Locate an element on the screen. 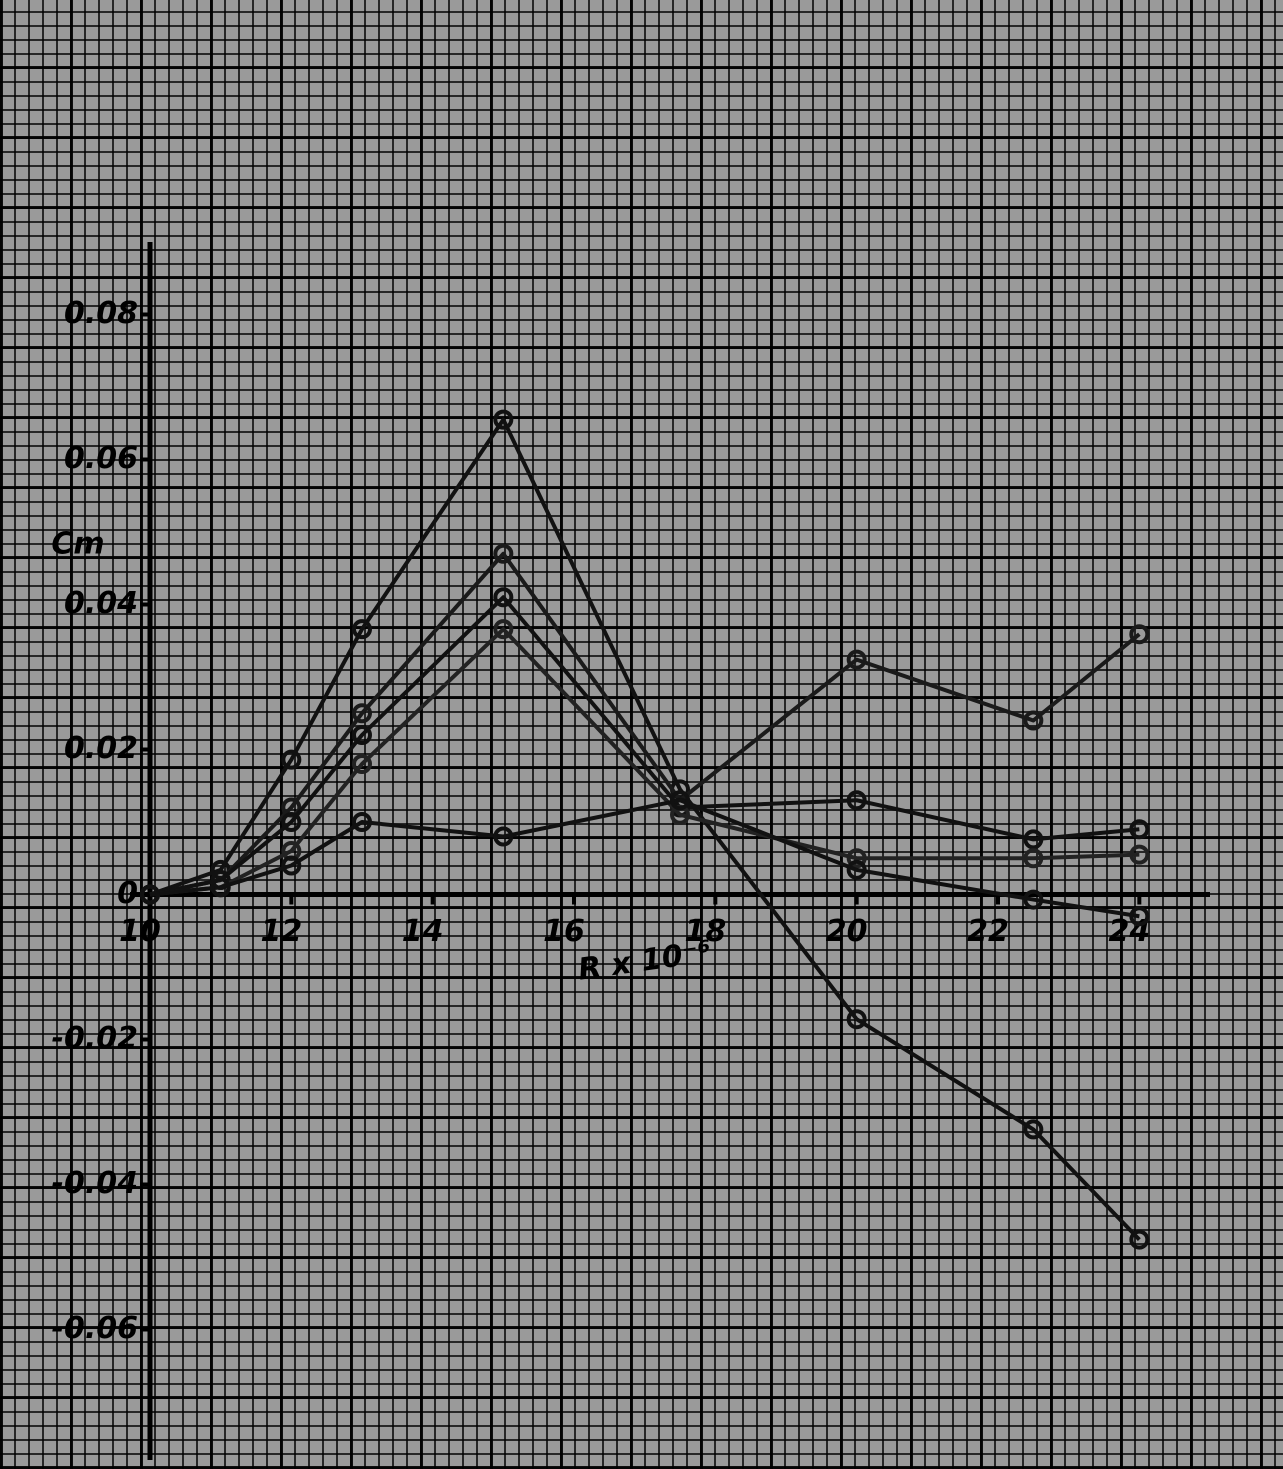  x-tick-label: 10 is located at coordinates (140, 931).